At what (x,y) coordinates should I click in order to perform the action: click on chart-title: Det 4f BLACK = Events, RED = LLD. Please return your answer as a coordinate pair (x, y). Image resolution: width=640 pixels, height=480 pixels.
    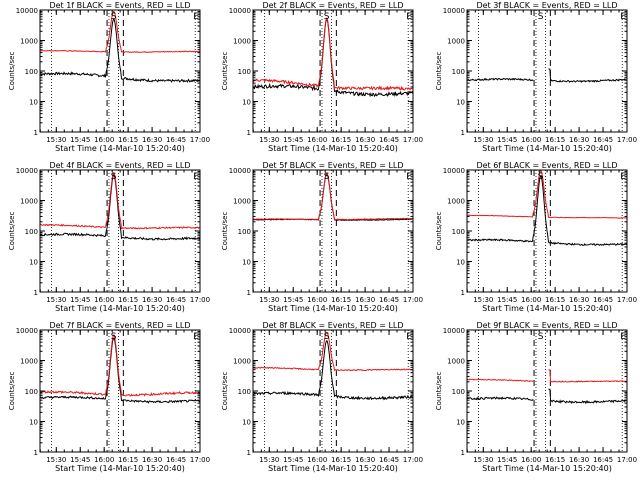
    Looking at the image, I should click on (119, 165).